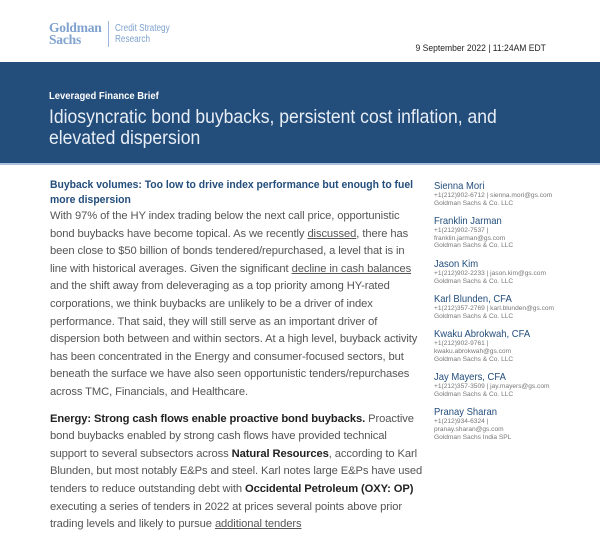  What do you see at coordinates (132, 39) in the screenshot?
I see `unit-line-2: Research` at bounding box center [132, 39].